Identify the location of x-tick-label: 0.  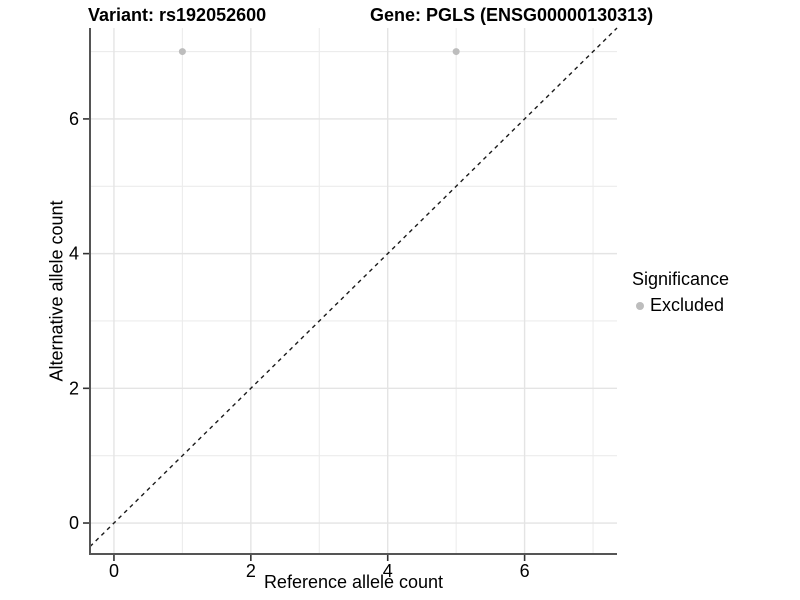
(114, 571).